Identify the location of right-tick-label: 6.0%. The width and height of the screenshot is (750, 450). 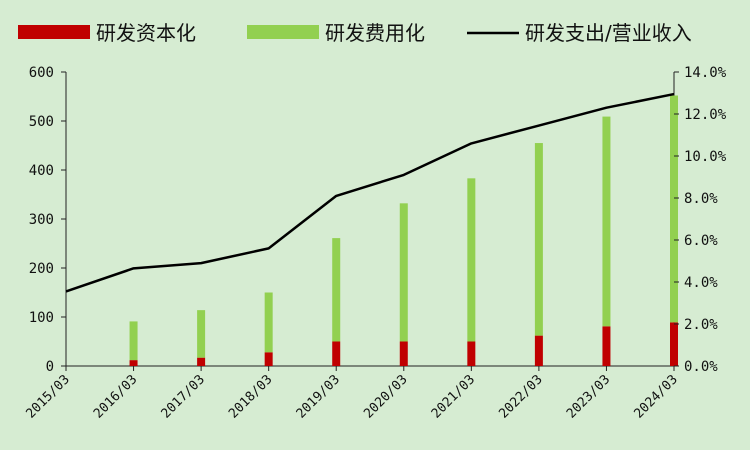
(701, 241).